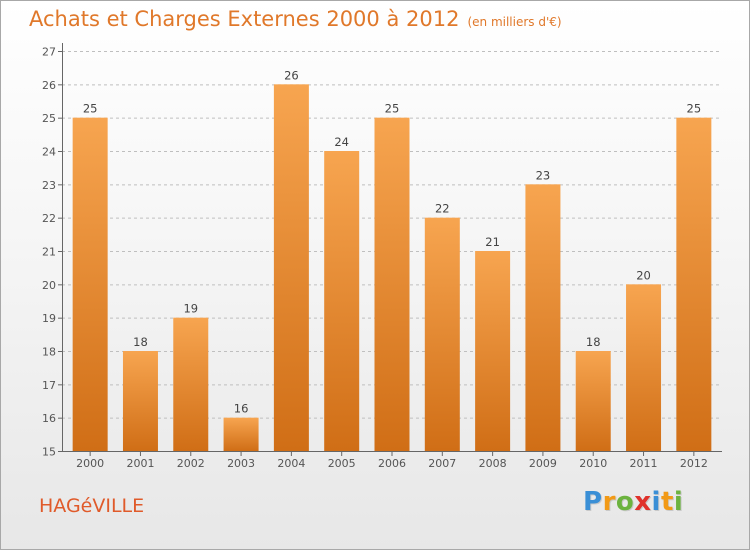  Describe the element at coordinates (543, 175) in the screenshot. I see `value-label-2009: 23` at that location.